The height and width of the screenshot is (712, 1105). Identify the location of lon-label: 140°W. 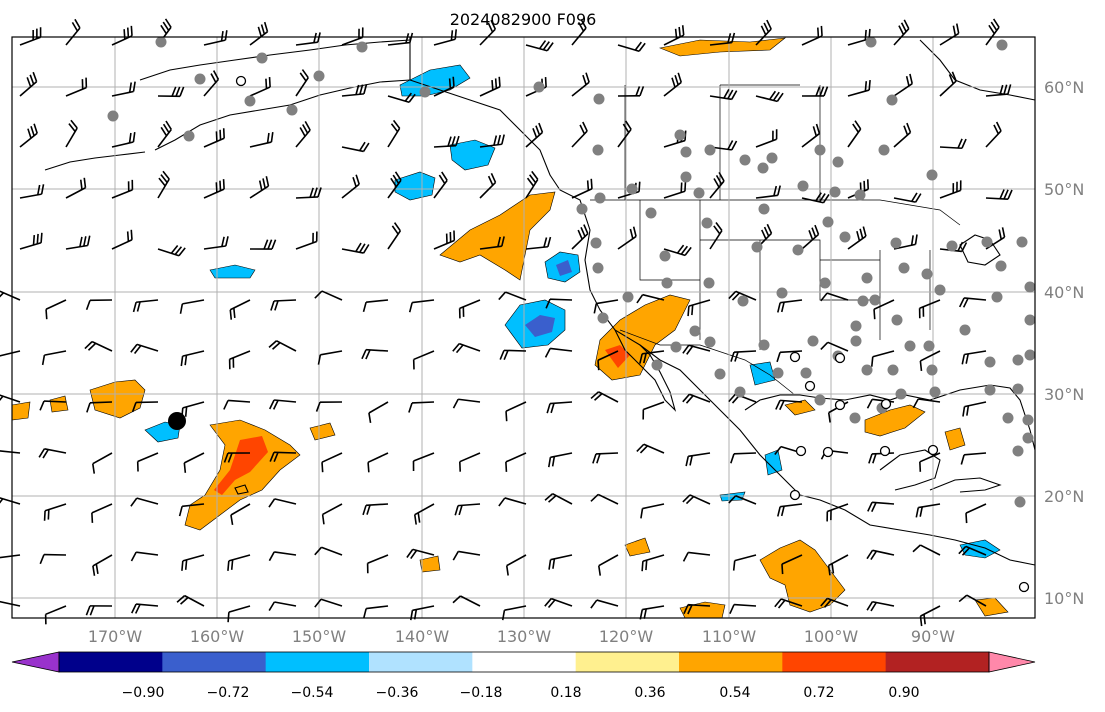
(422, 636).